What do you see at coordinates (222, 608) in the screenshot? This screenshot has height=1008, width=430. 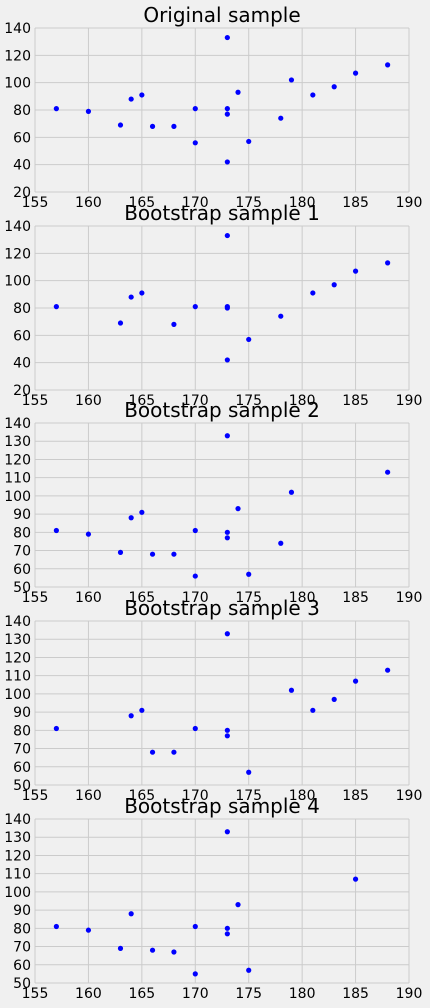 I see `chart-title: Bootstrap sample 3` at bounding box center [222, 608].